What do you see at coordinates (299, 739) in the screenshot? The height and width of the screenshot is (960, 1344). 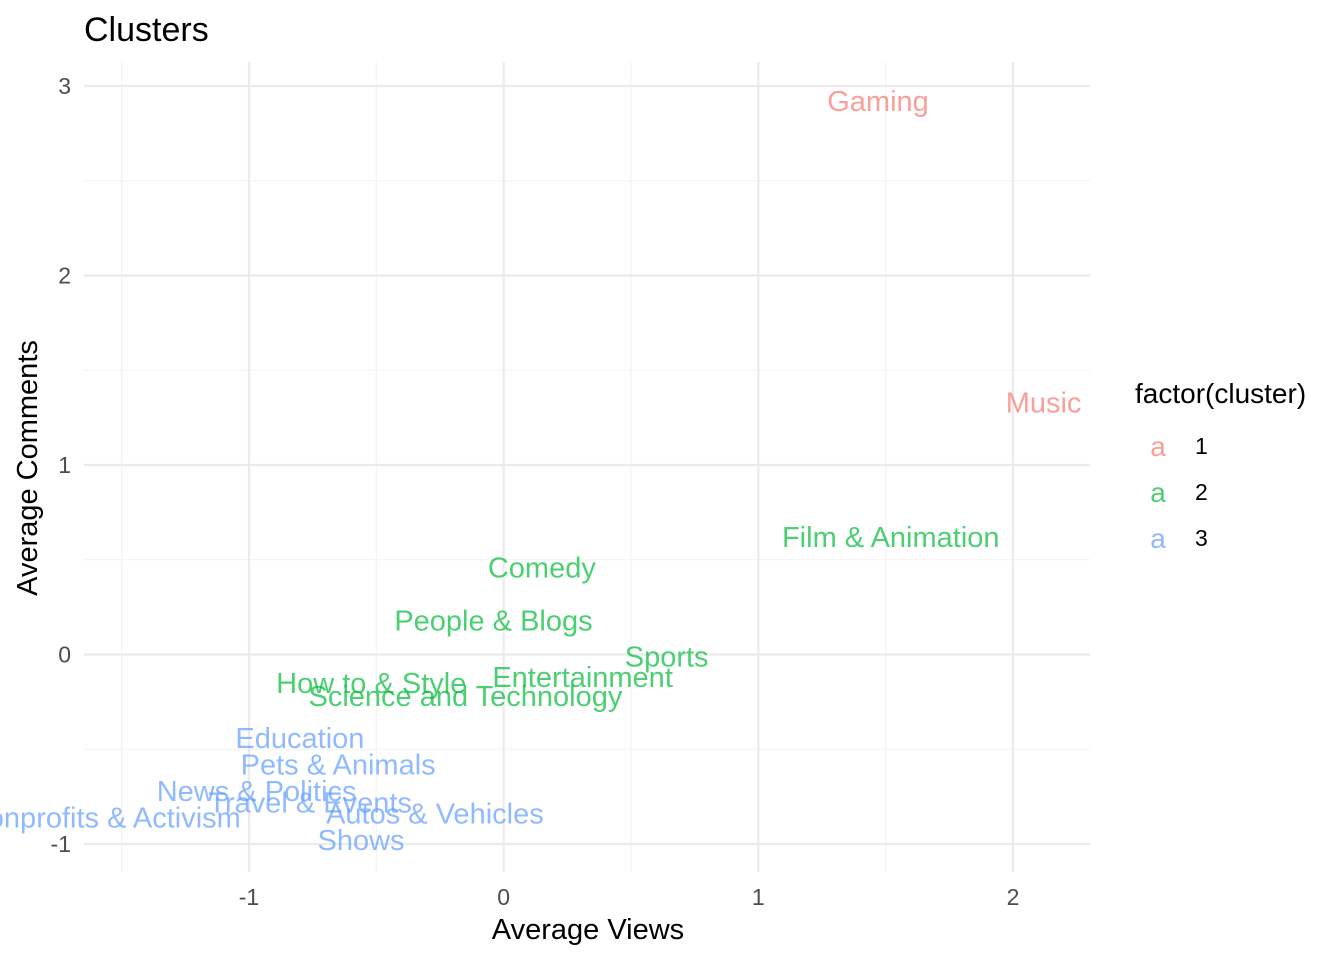 I see `point-label: Education` at bounding box center [299, 739].